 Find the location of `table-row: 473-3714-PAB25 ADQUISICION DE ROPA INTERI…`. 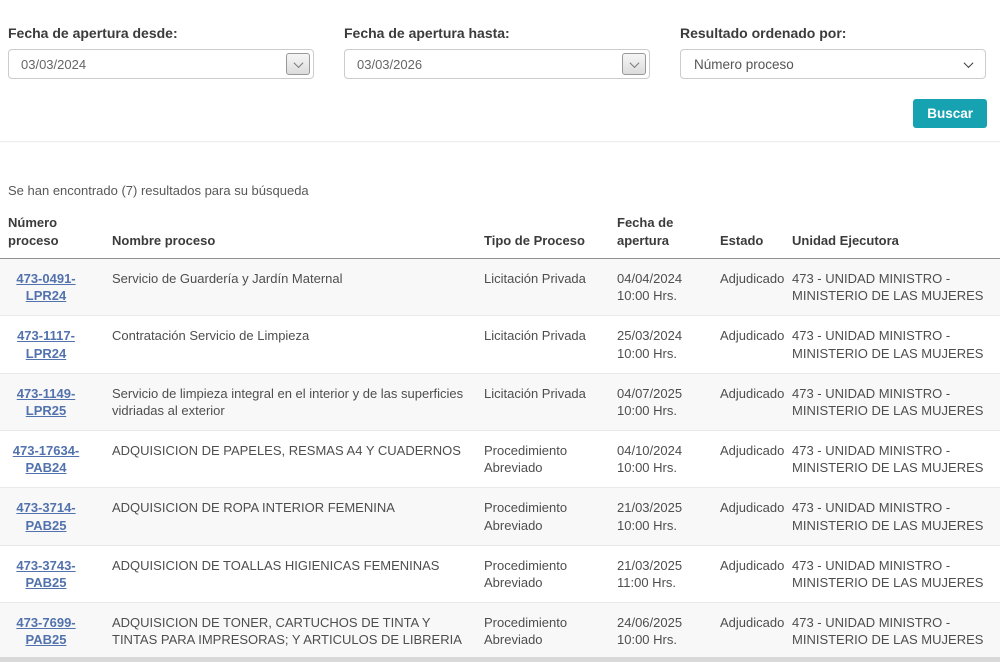

table-row: 473-3714-PAB25 ADQUISICION DE ROPA INTERI… is located at coordinates (500, 516).